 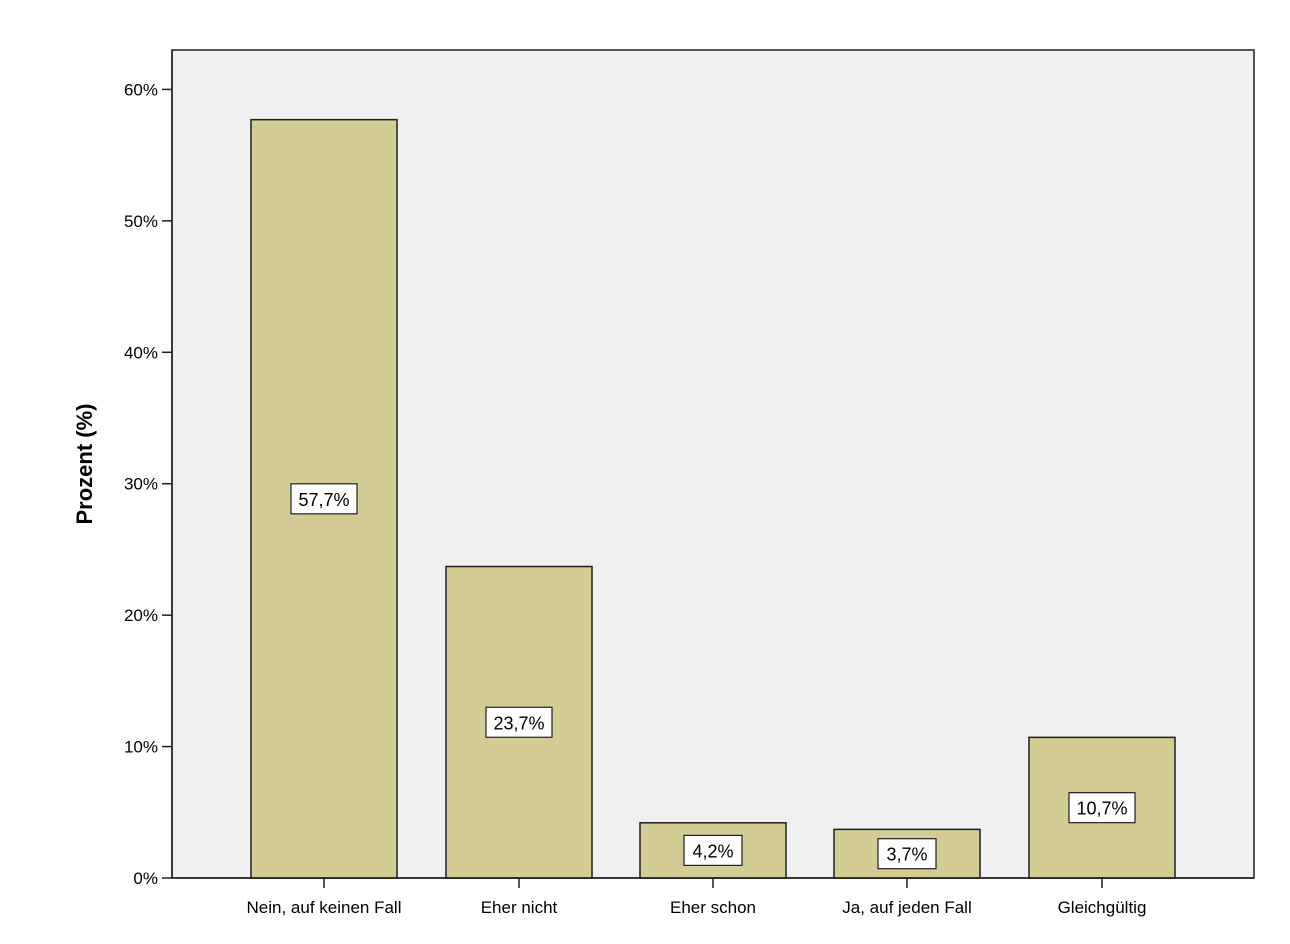 What do you see at coordinates (519, 907) in the screenshot?
I see `x-tick-label: Eher nicht` at bounding box center [519, 907].